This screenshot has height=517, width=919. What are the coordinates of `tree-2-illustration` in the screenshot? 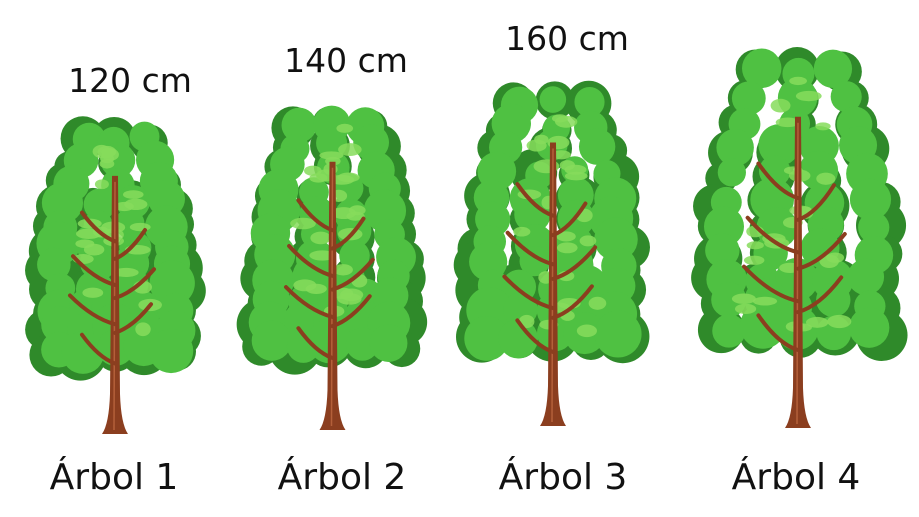 It's located at (332, 267).